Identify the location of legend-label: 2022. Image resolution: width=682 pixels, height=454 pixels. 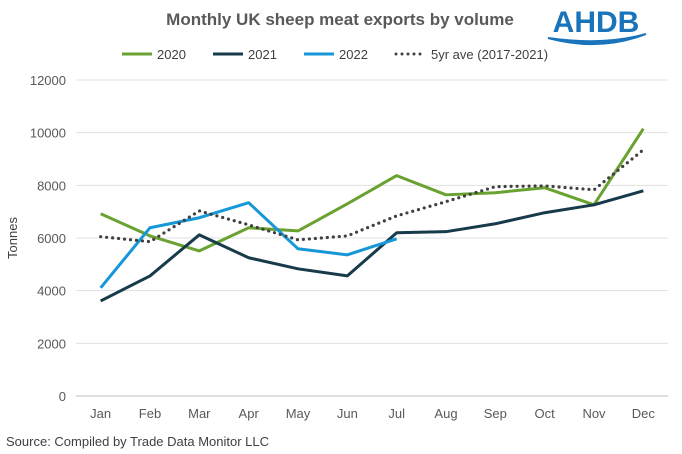
(353, 54).